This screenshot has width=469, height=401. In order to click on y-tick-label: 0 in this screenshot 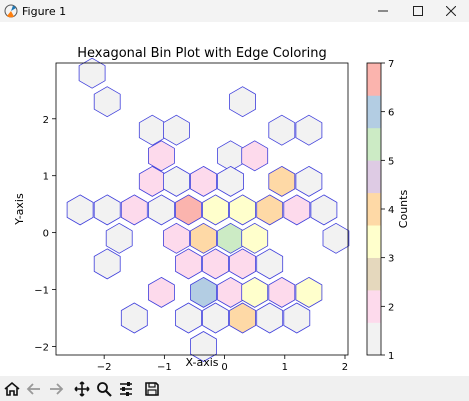, I will do `click(46, 234)`.